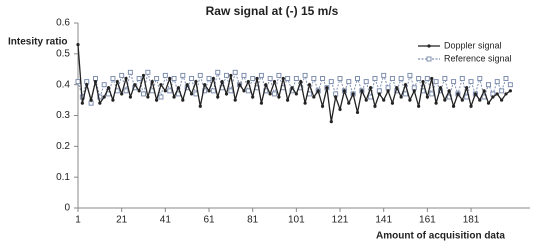  Describe the element at coordinates (294, 87) in the screenshot. I see `series-line` at that location.